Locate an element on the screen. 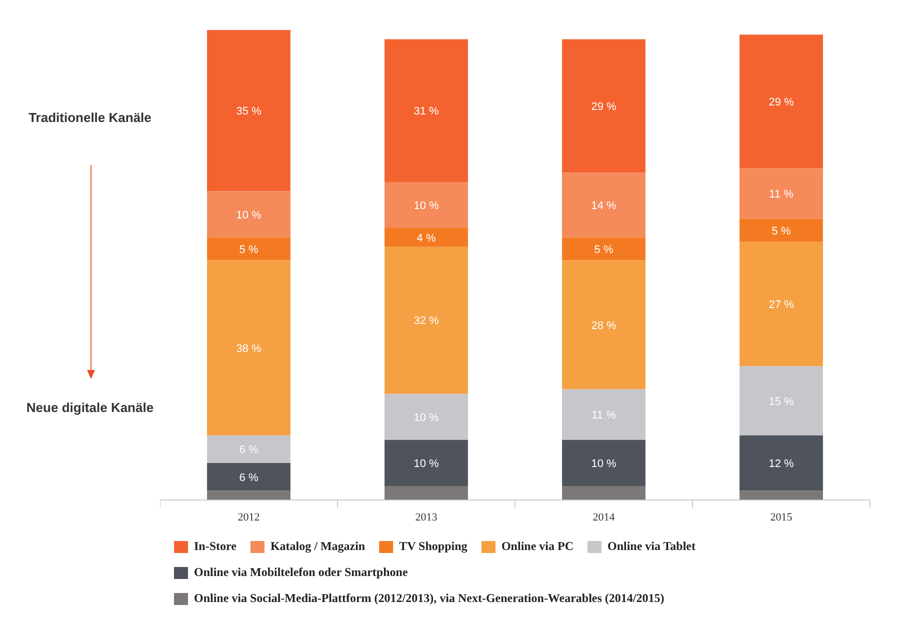  text: Traditionelle Kanäle is located at coordinates (90, 117).